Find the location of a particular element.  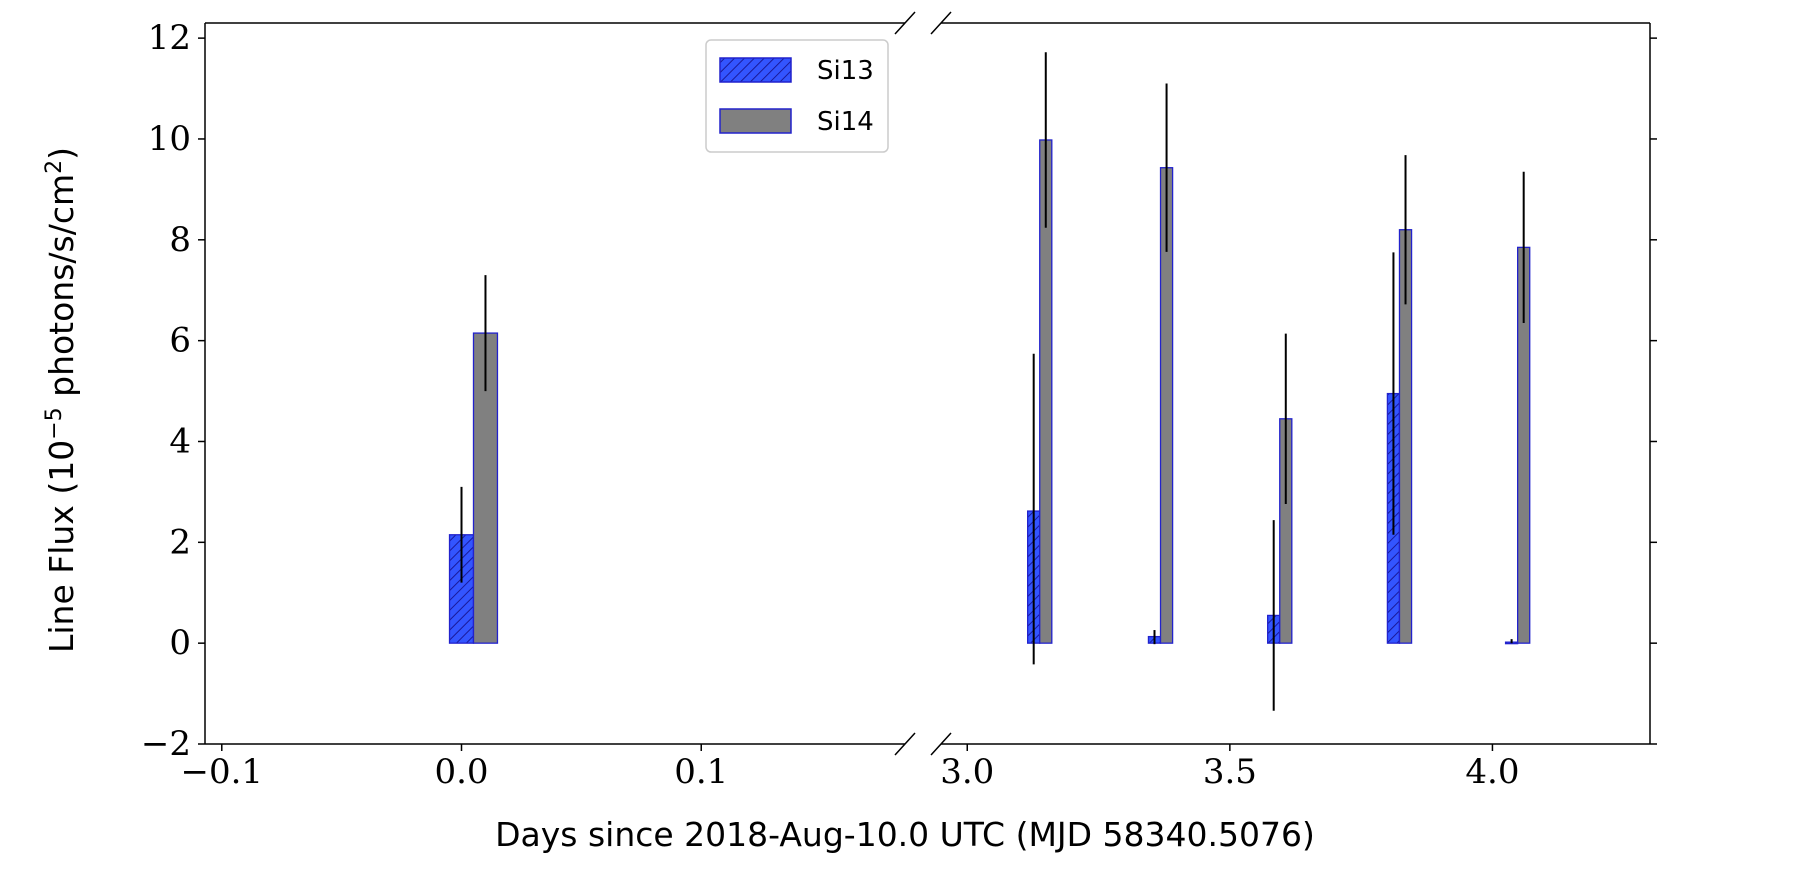

x-tick-label: 4.0 is located at coordinates (1492, 772).